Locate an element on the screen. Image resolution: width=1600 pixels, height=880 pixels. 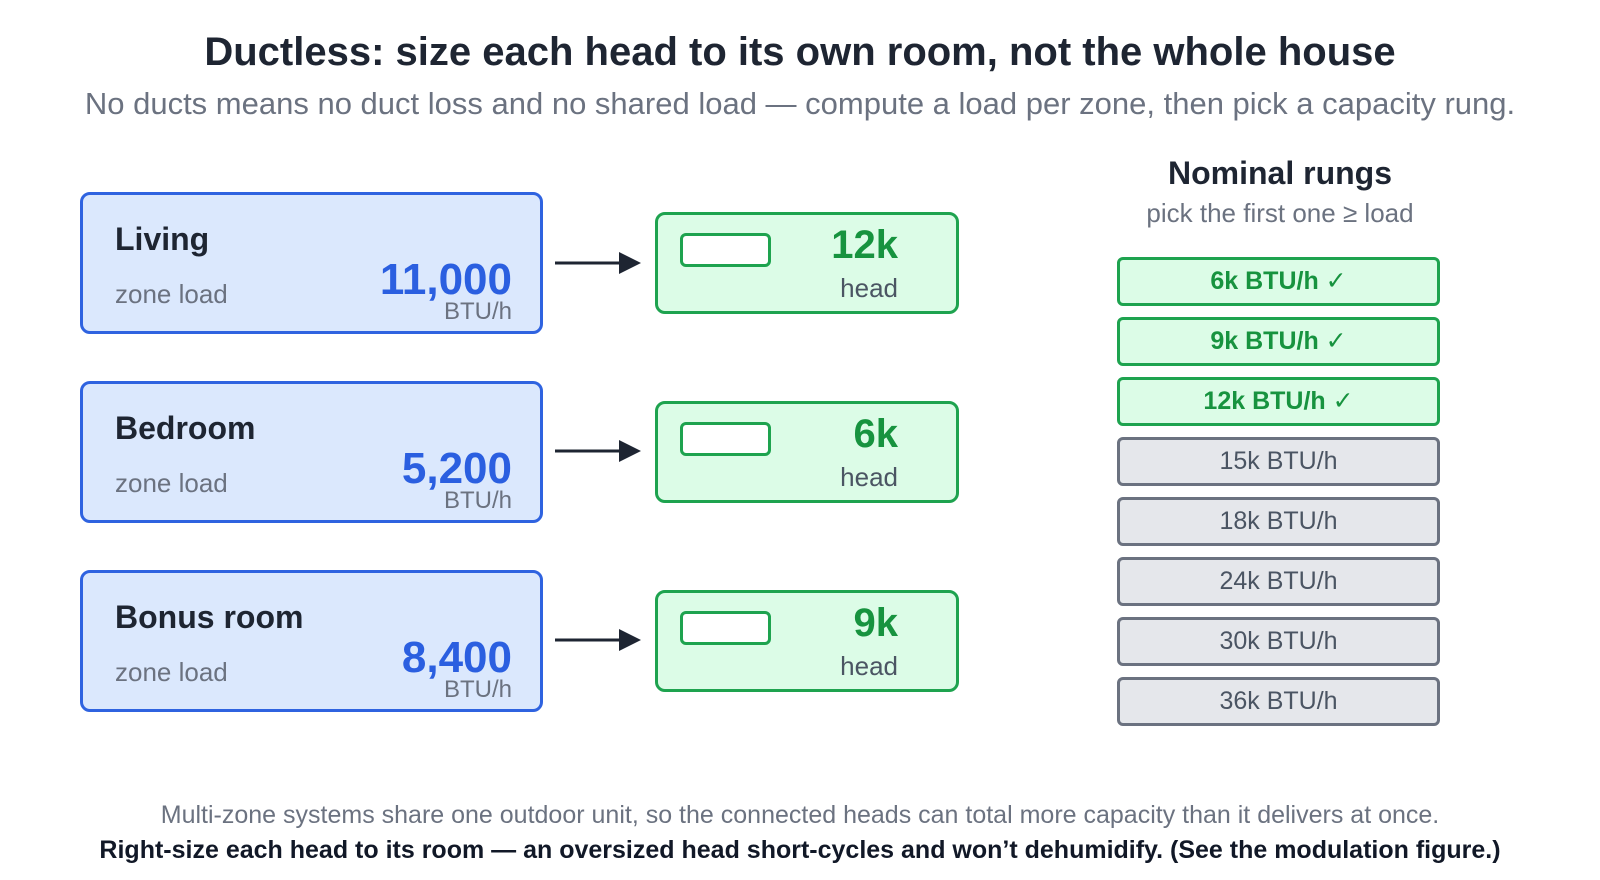
head-card-living: 12k head is located at coordinates (807, 263).